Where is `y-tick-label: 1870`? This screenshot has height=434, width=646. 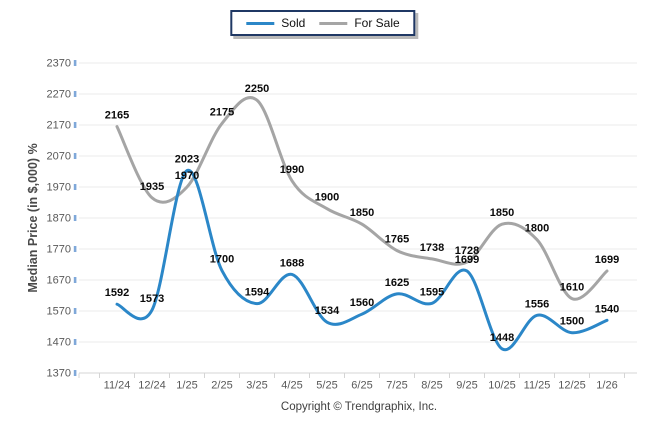 y-tick-label: 1870 is located at coordinates (59, 219).